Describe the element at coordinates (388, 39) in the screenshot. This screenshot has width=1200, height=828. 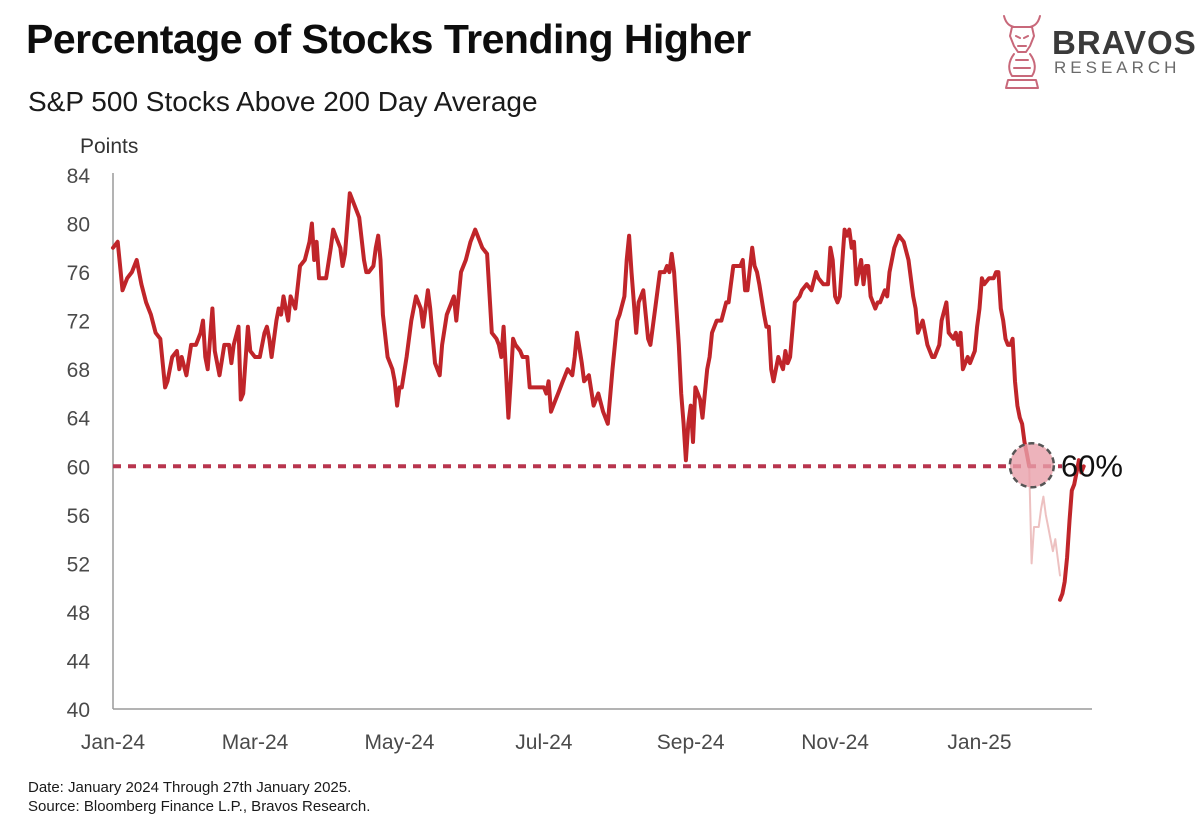
I see `page-title: Percentage of Stocks Trending Higher` at that location.